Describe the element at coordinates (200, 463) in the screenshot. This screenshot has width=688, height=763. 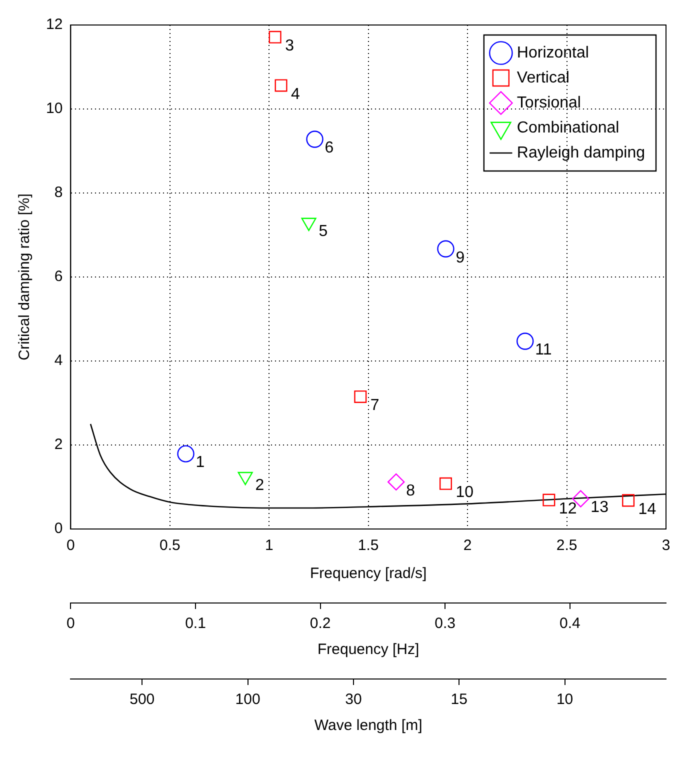
I see `annotation: 1` at that location.